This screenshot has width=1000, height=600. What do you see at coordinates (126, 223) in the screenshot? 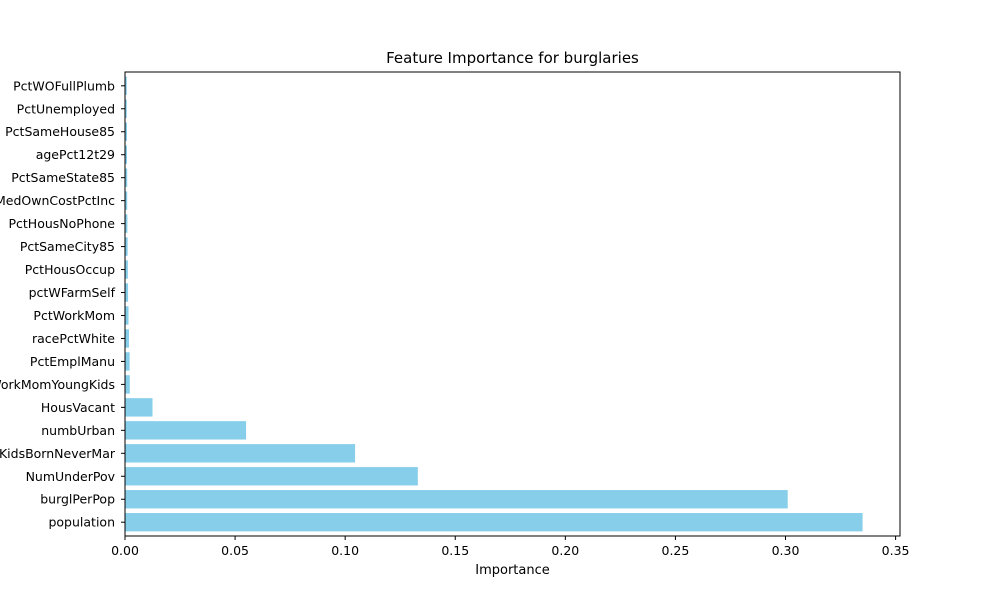
I see `bar-PctHousNoPhone` at bounding box center [126, 223].